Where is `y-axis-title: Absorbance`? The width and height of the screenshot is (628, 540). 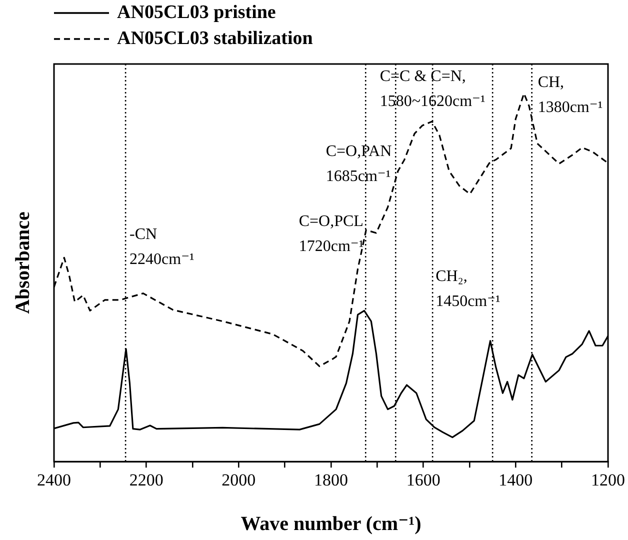
y-axis-title: Absorbance is located at coordinates (23, 263).